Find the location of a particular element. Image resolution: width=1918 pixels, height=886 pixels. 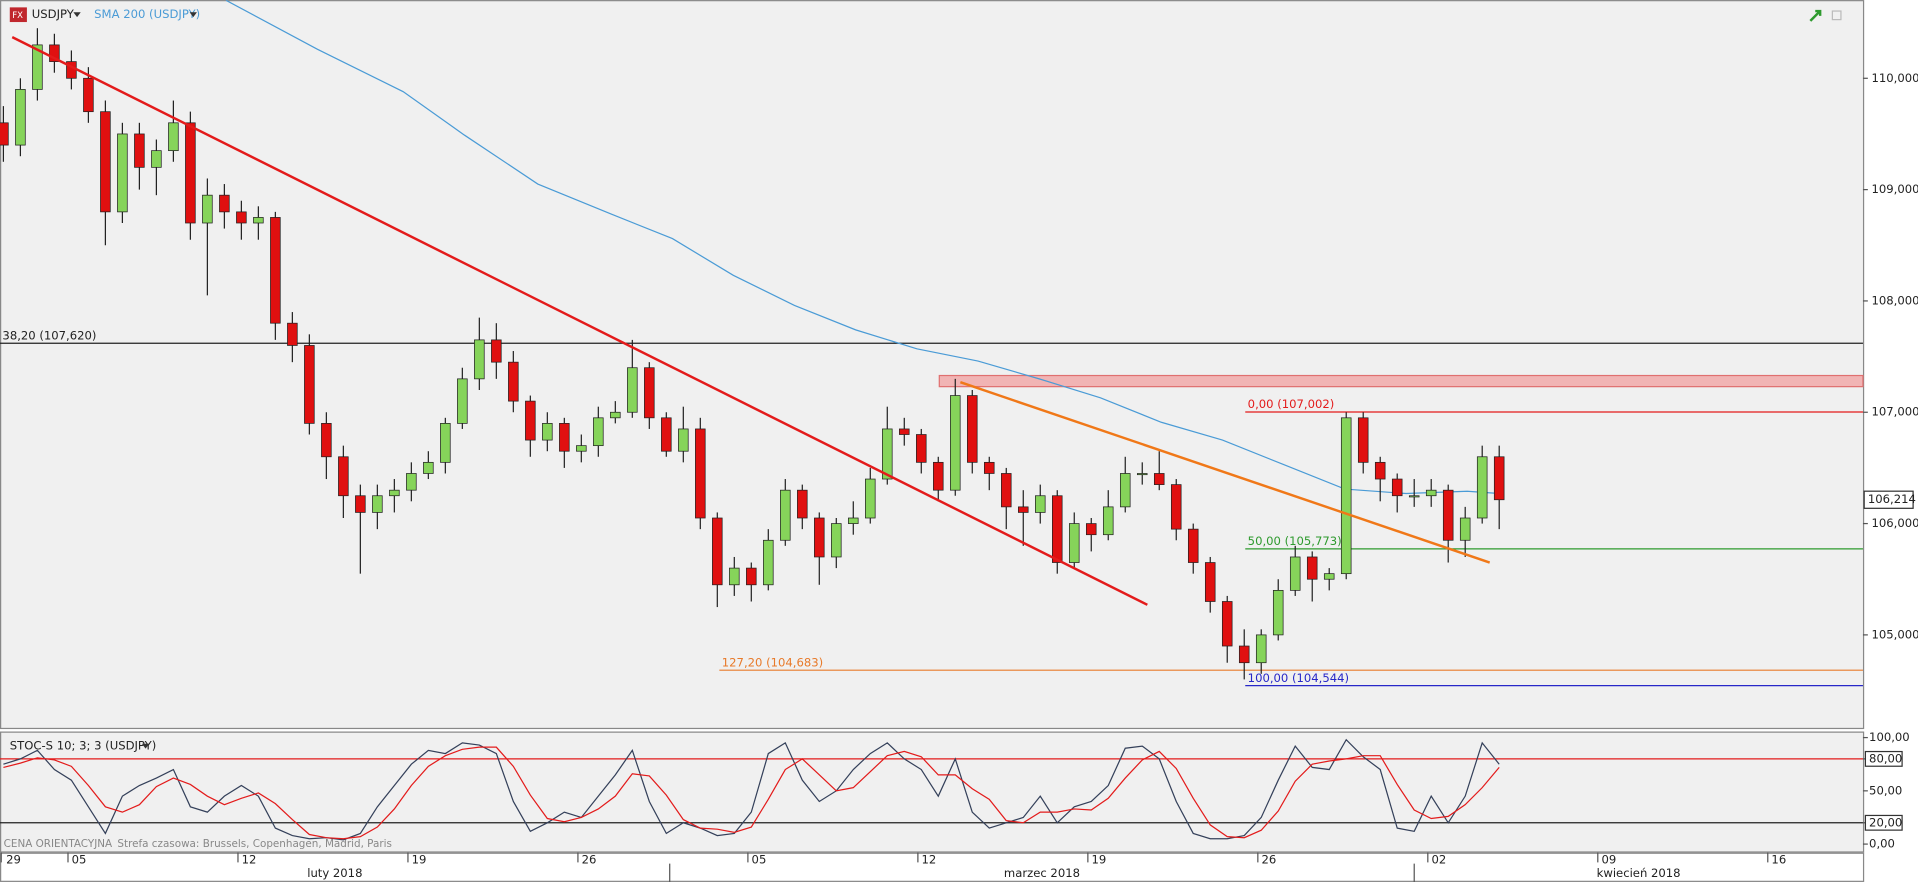

stochastic-panel is located at coordinates (932, 792).